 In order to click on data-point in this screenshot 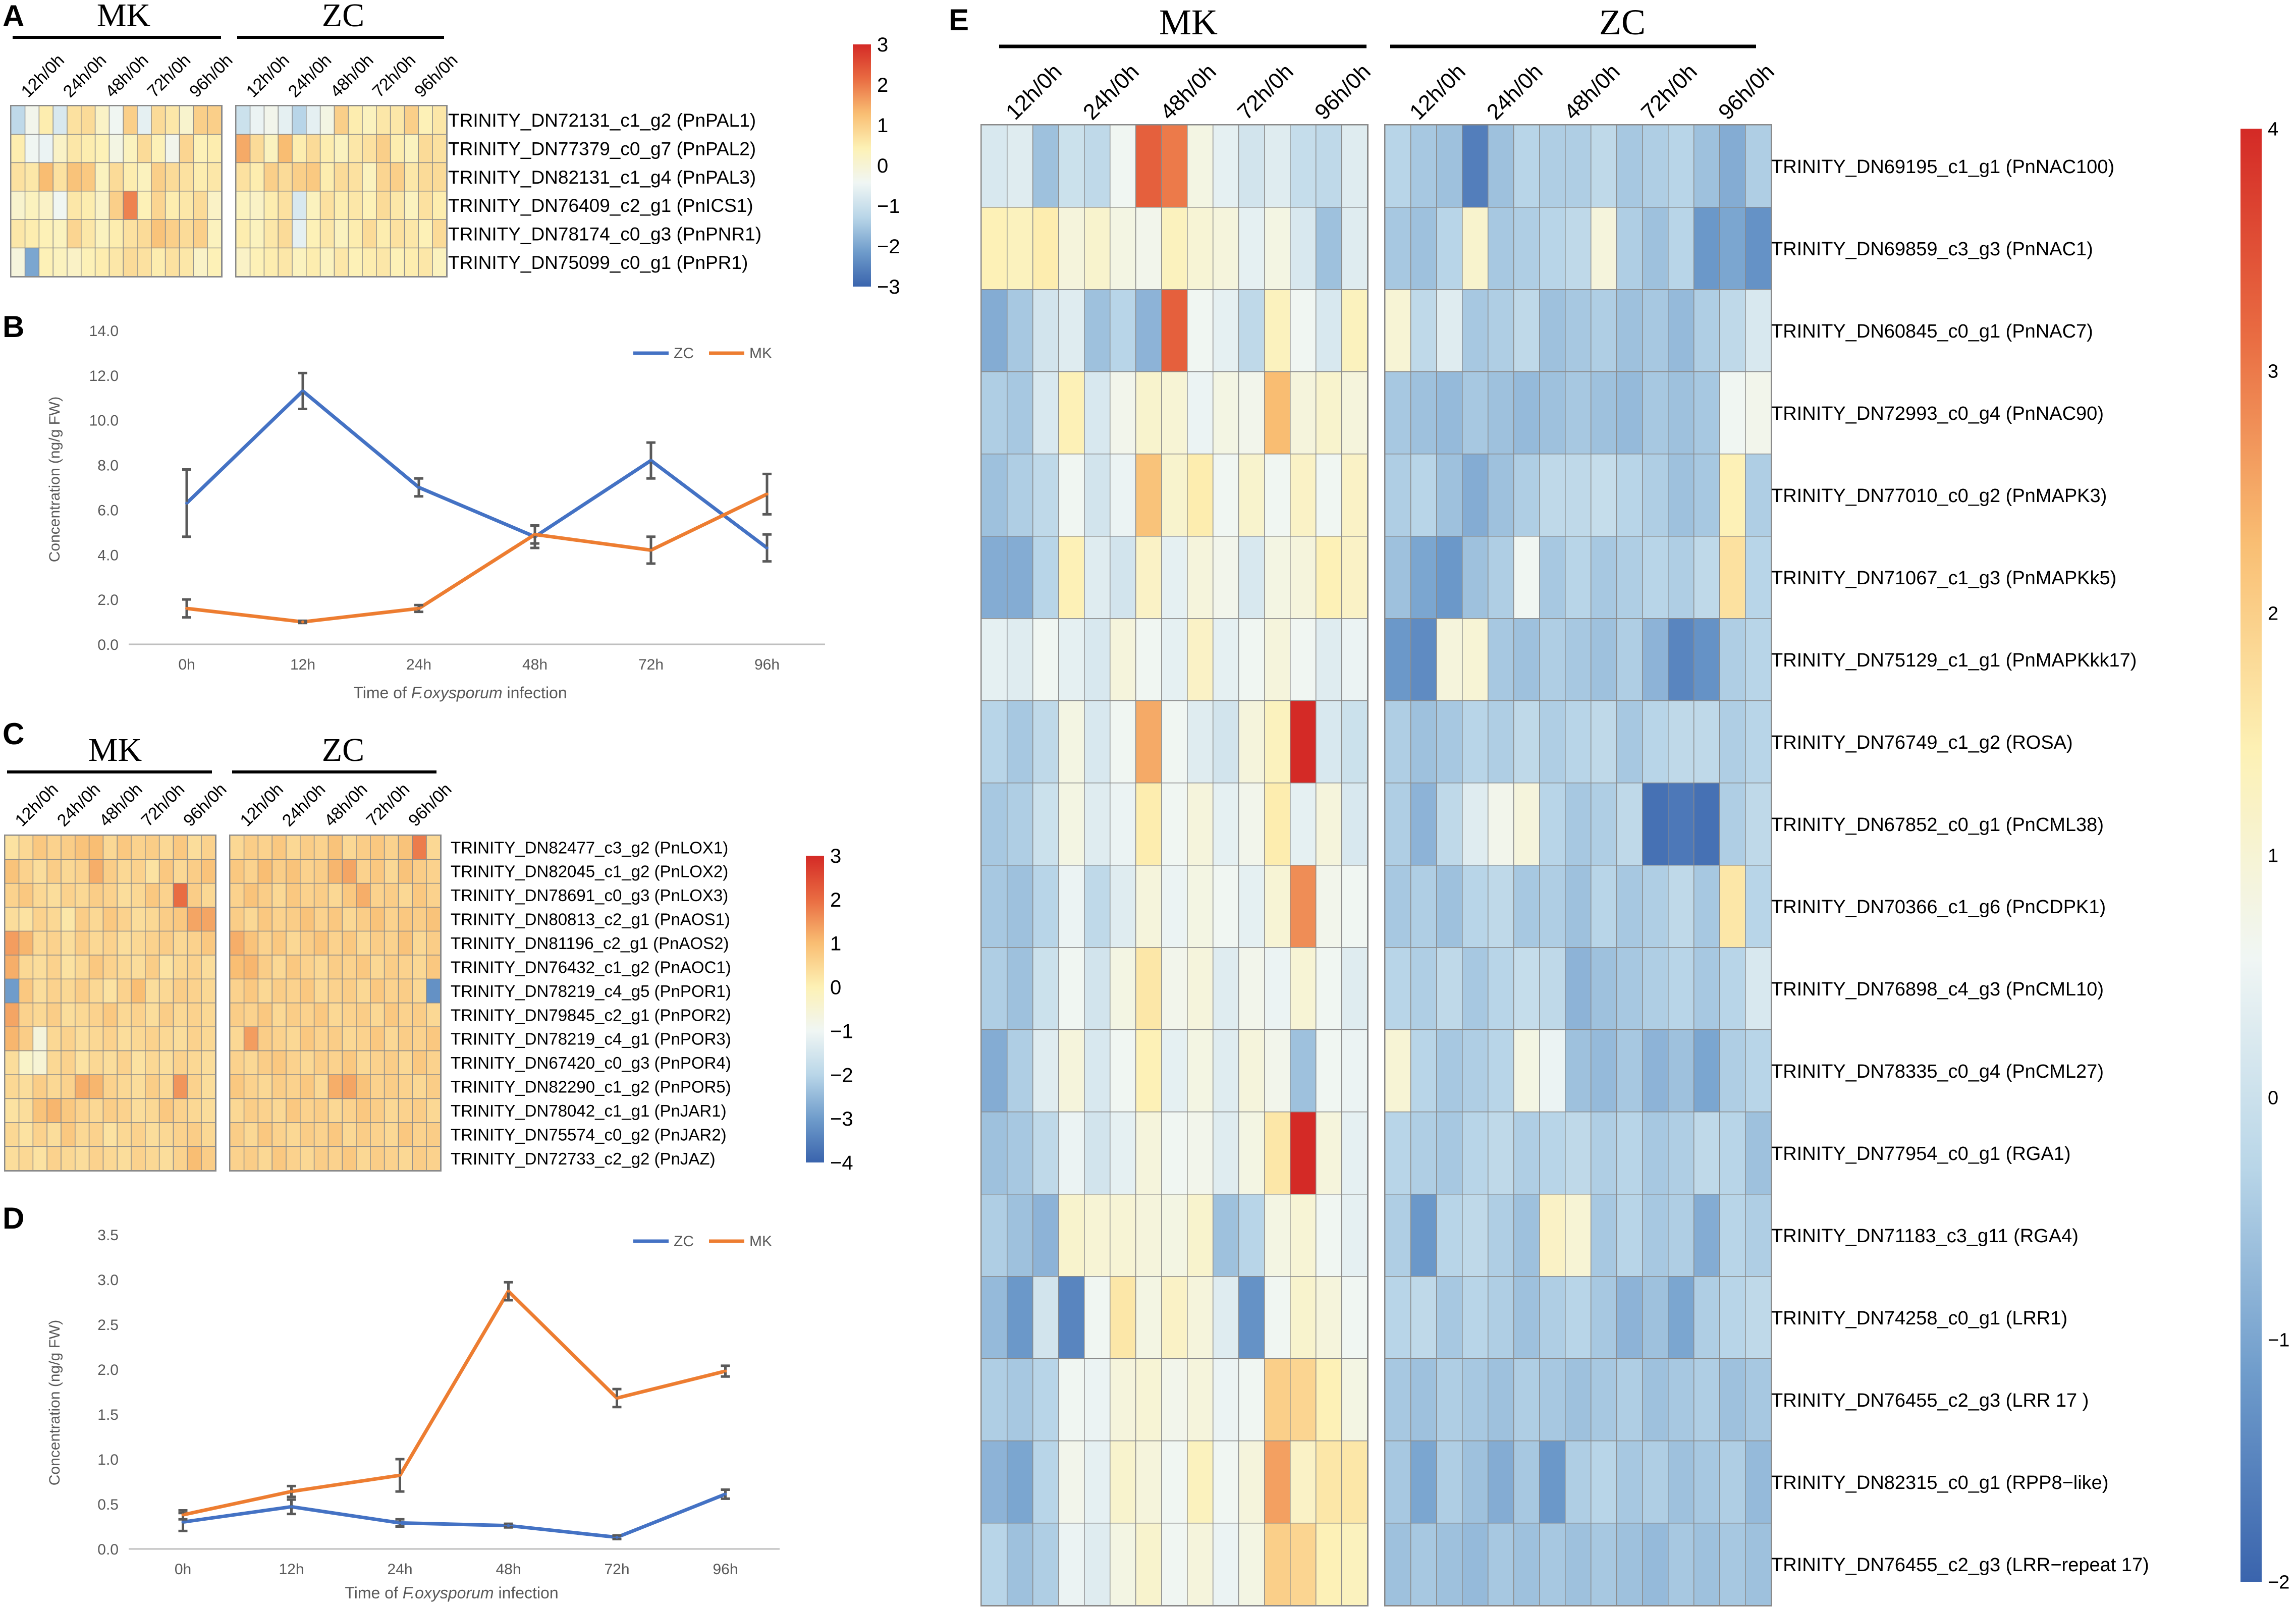, I will do `click(534, 534)`.